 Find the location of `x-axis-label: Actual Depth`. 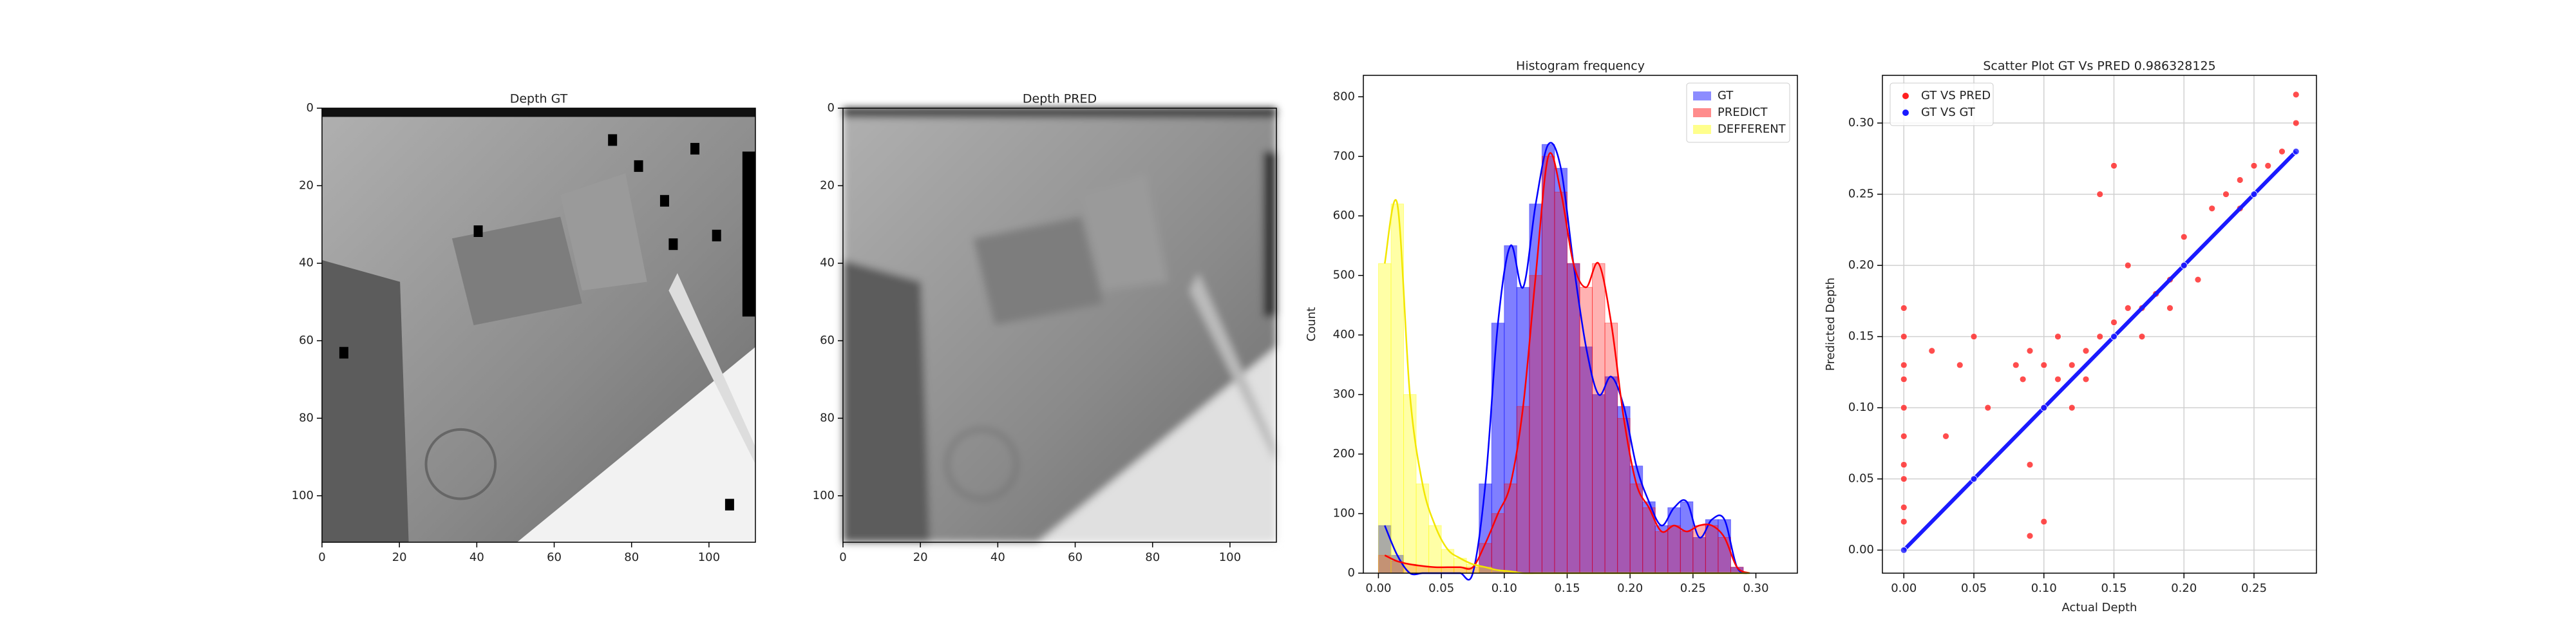

x-axis-label: Actual Depth is located at coordinates (2099, 607).